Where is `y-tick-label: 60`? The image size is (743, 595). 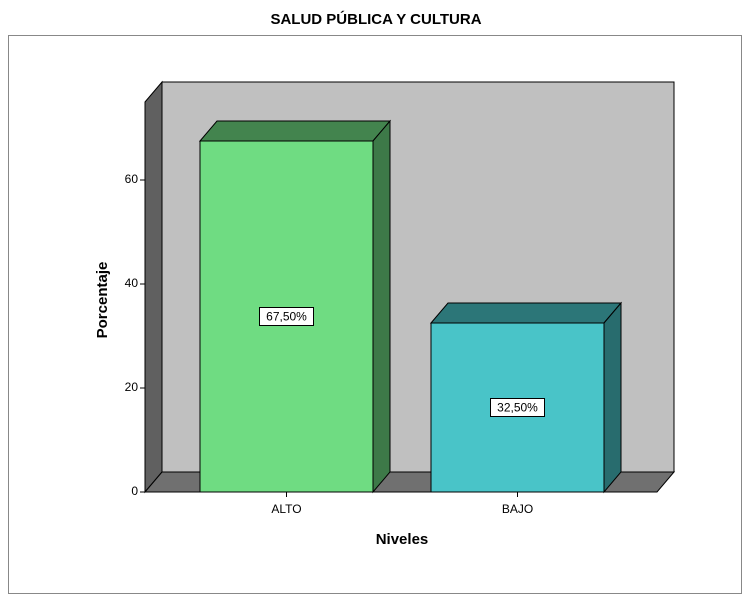 y-tick-label: 60 is located at coordinates (132, 179).